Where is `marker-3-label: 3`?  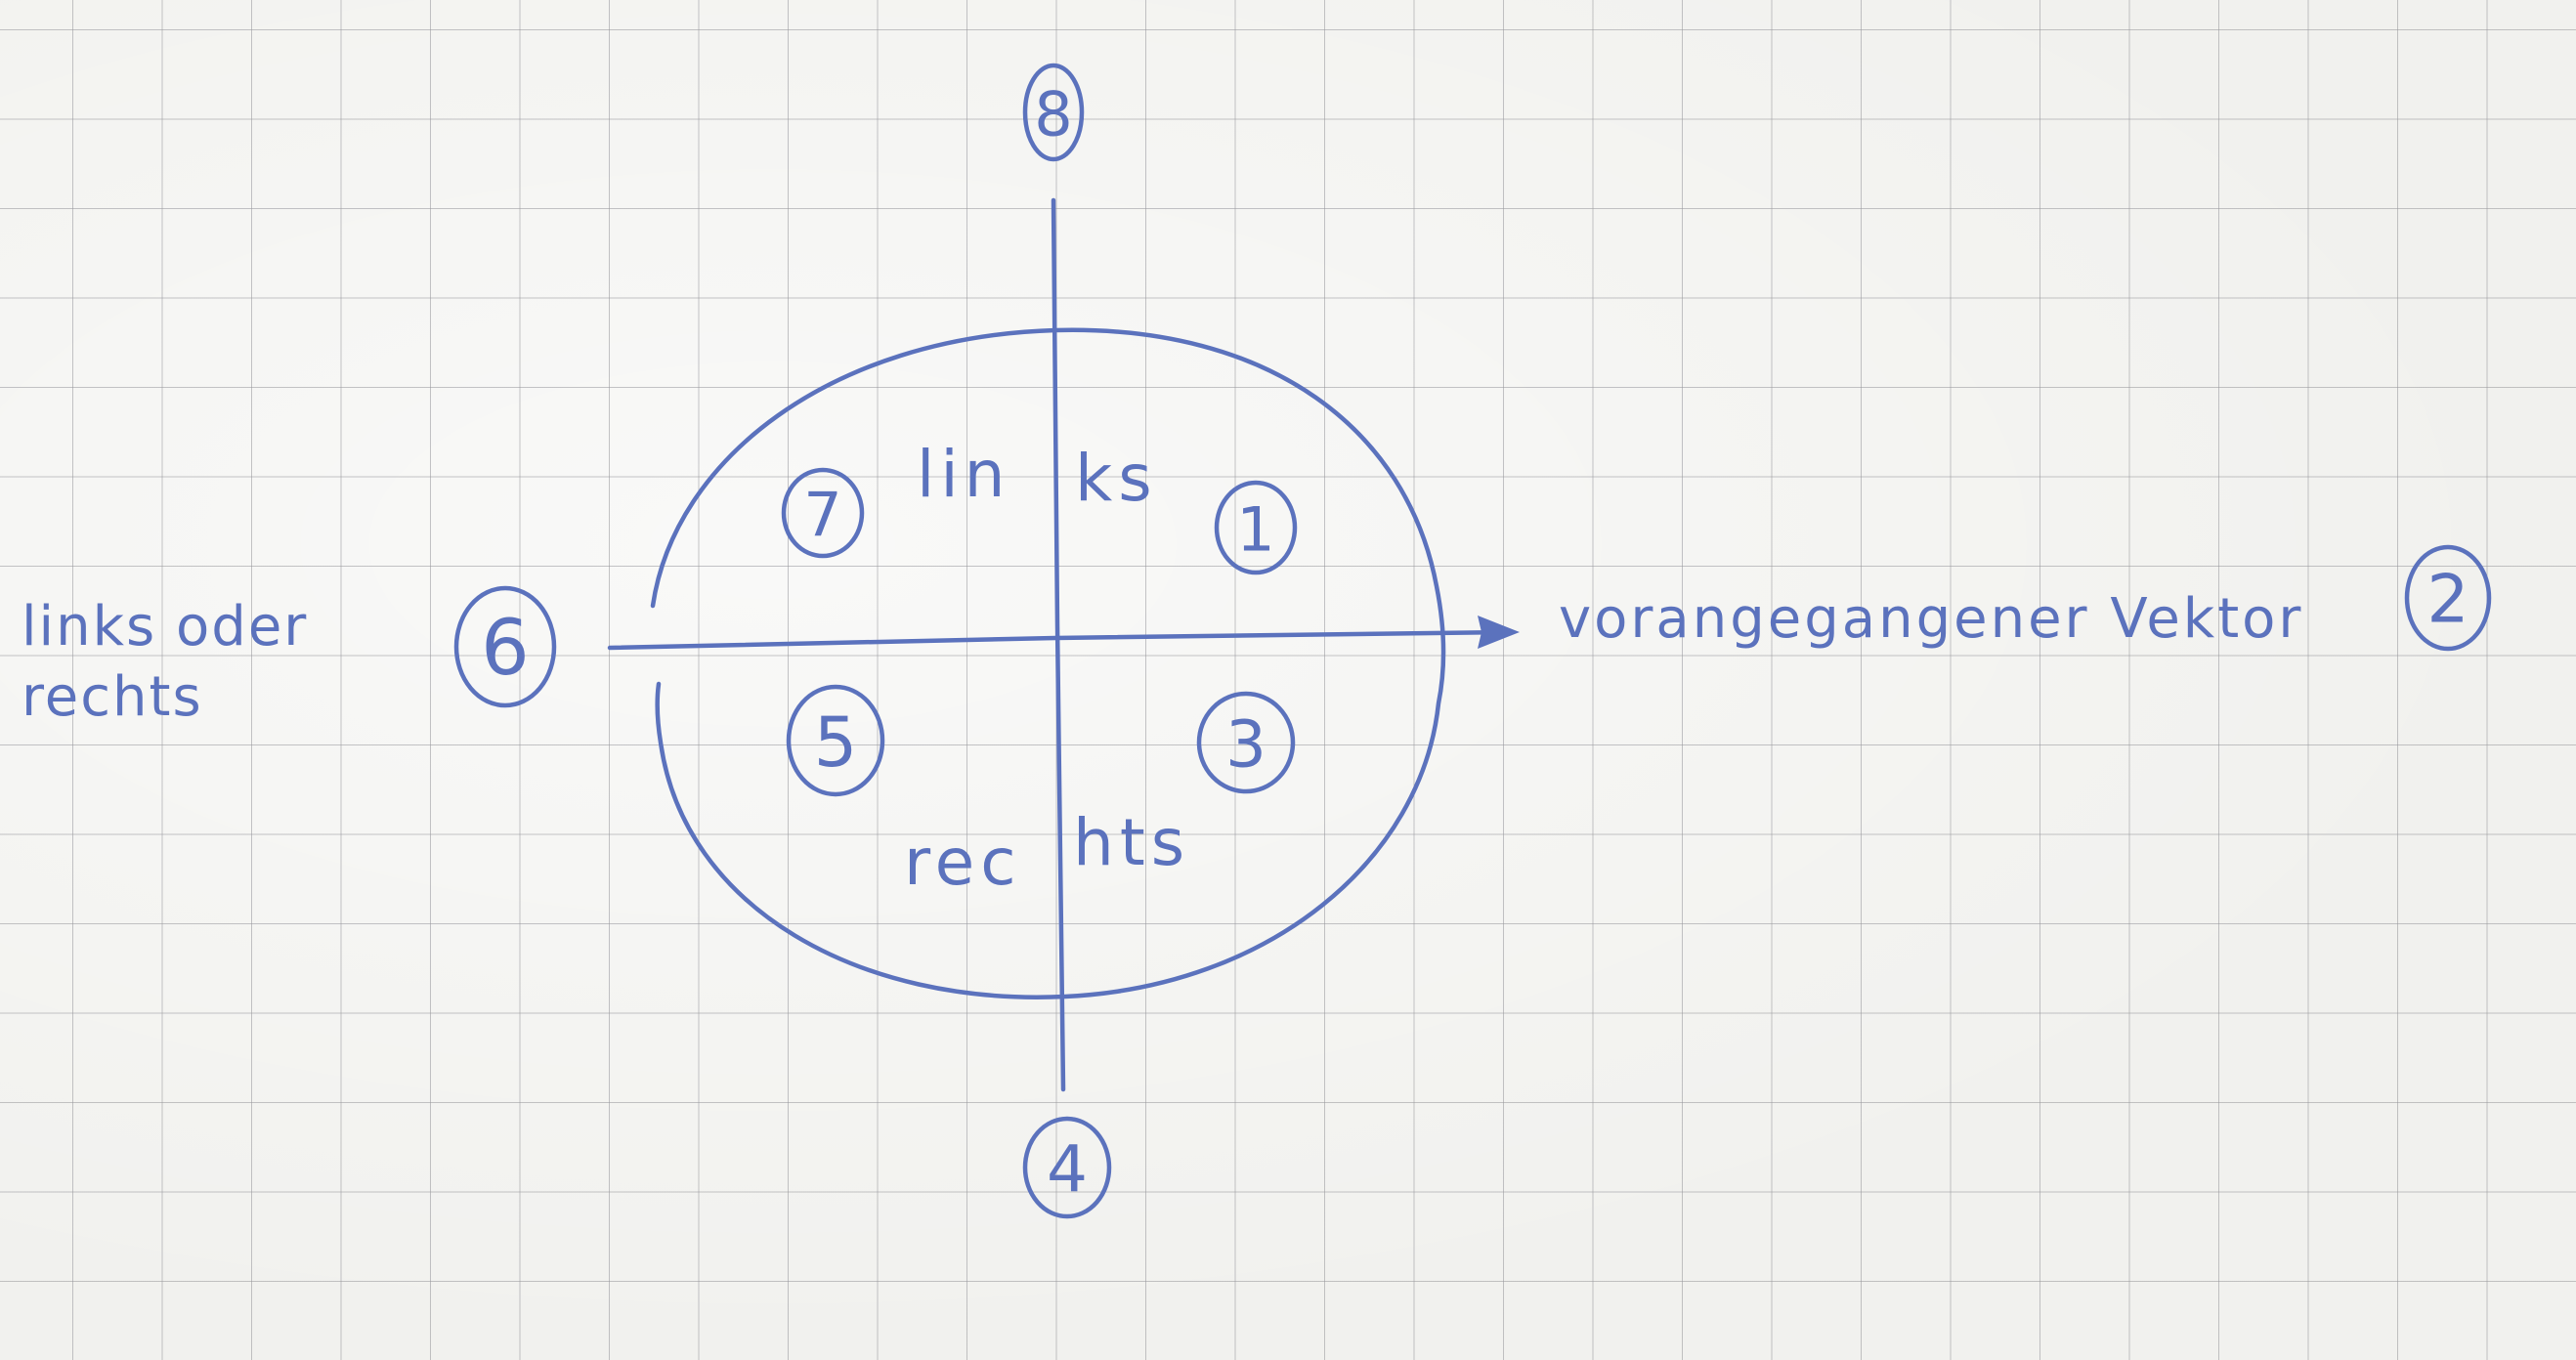 marker-3-label: 3 is located at coordinates (1246, 745).